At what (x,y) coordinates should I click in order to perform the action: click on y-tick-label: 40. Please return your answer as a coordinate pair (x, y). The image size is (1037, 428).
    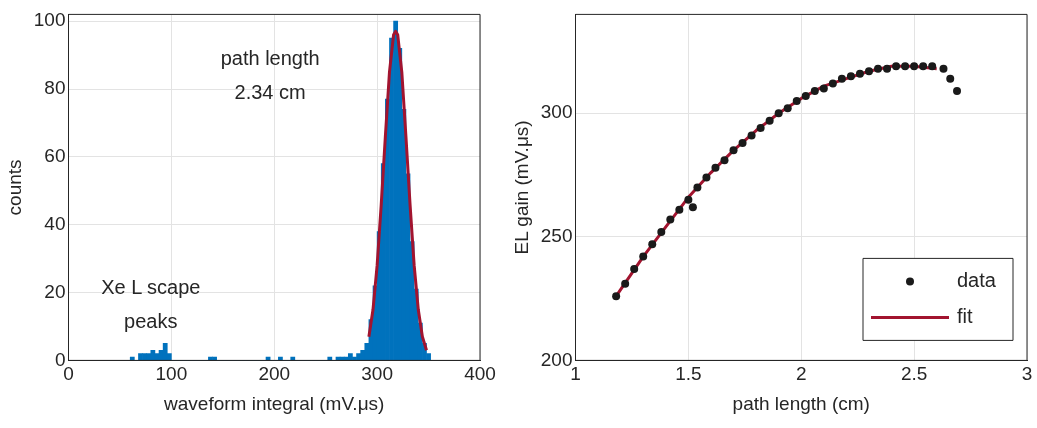
    Looking at the image, I should click on (55, 223).